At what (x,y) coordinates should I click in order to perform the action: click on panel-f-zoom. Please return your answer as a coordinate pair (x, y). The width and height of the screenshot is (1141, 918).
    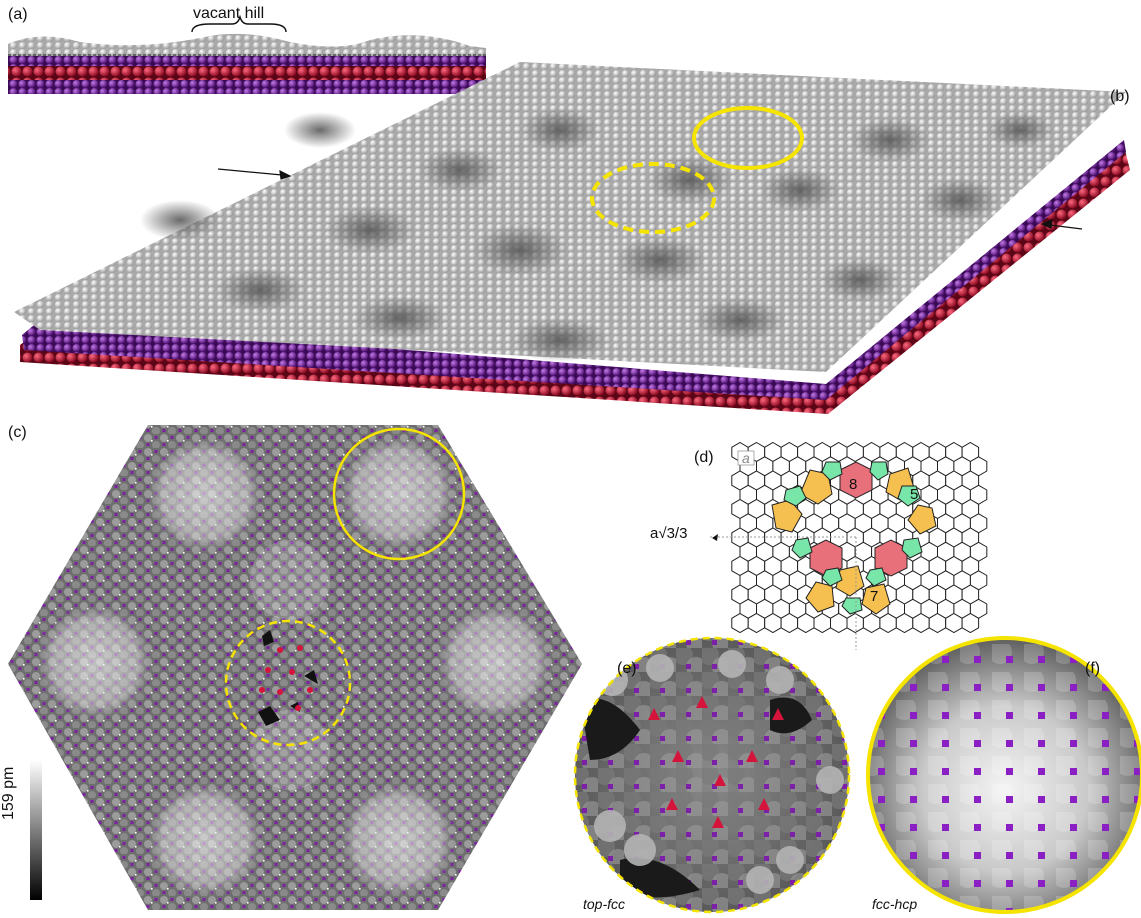
    Looking at the image, I should click on (1003, 775).